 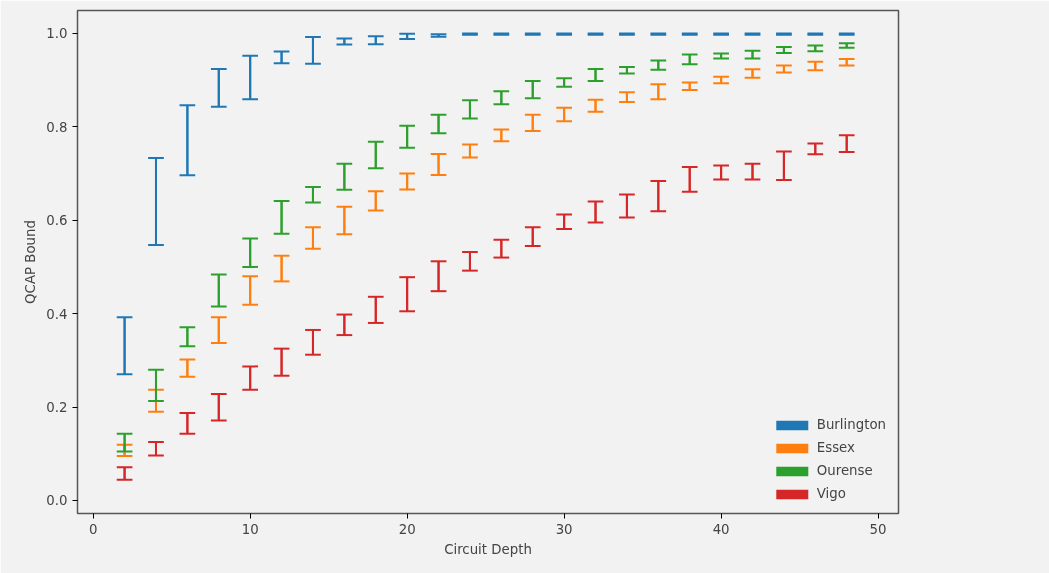 I want to click on legend-label: Ourense, so click(x=844, y=470).